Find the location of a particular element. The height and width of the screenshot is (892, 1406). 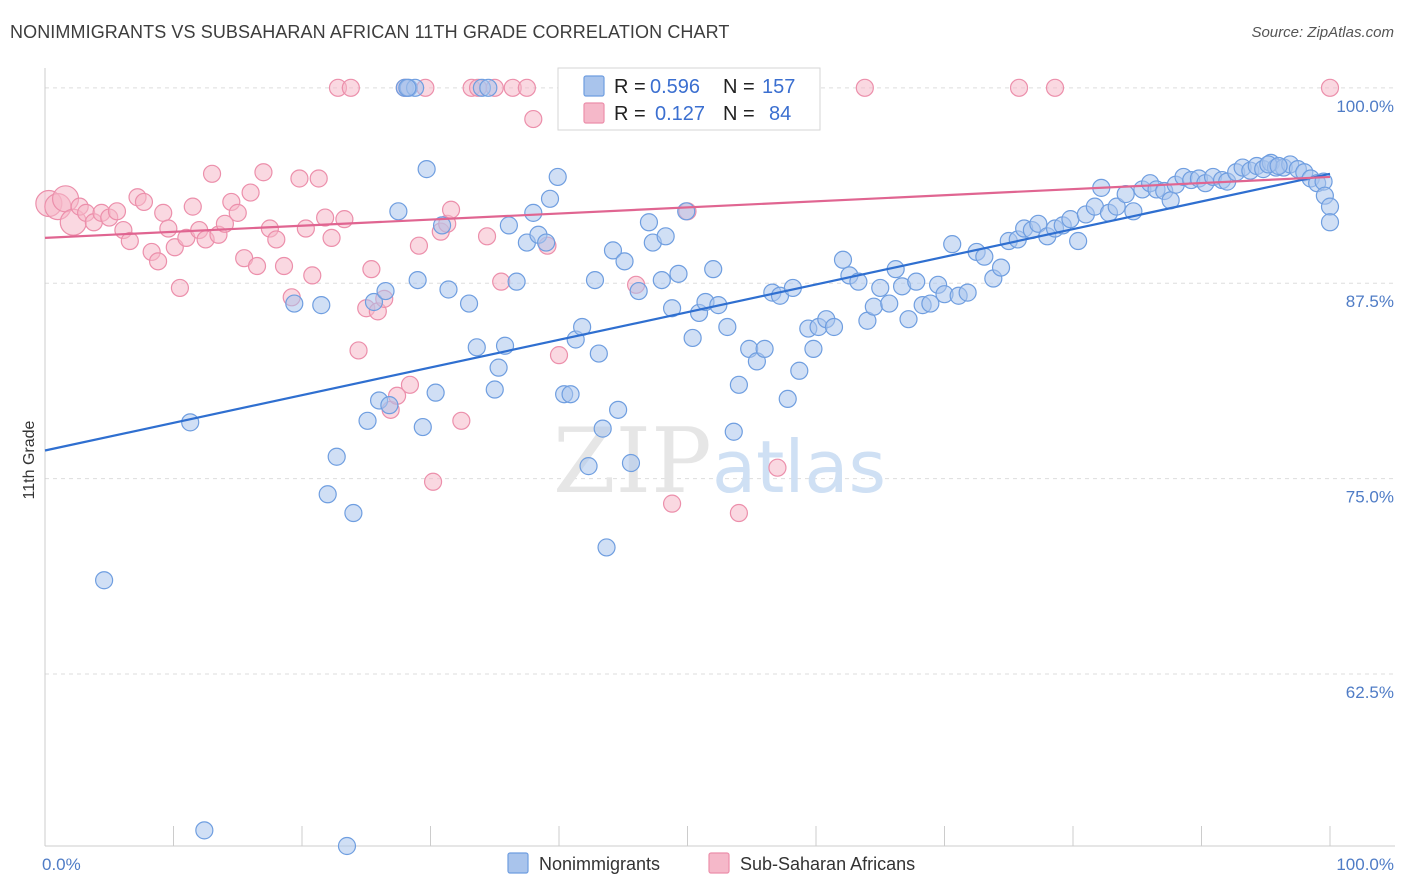

trend-line-sub-saharan-africans is located at coordinates (687, 207).